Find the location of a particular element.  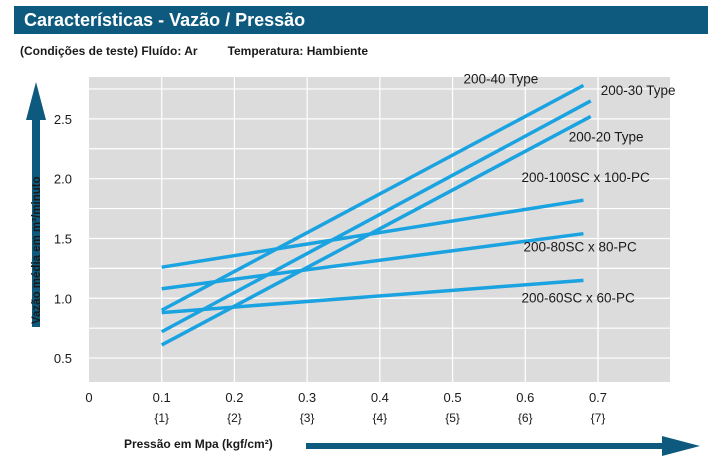

series-label: 200-80SC x 80-PC is located at coordinates (580, 247).